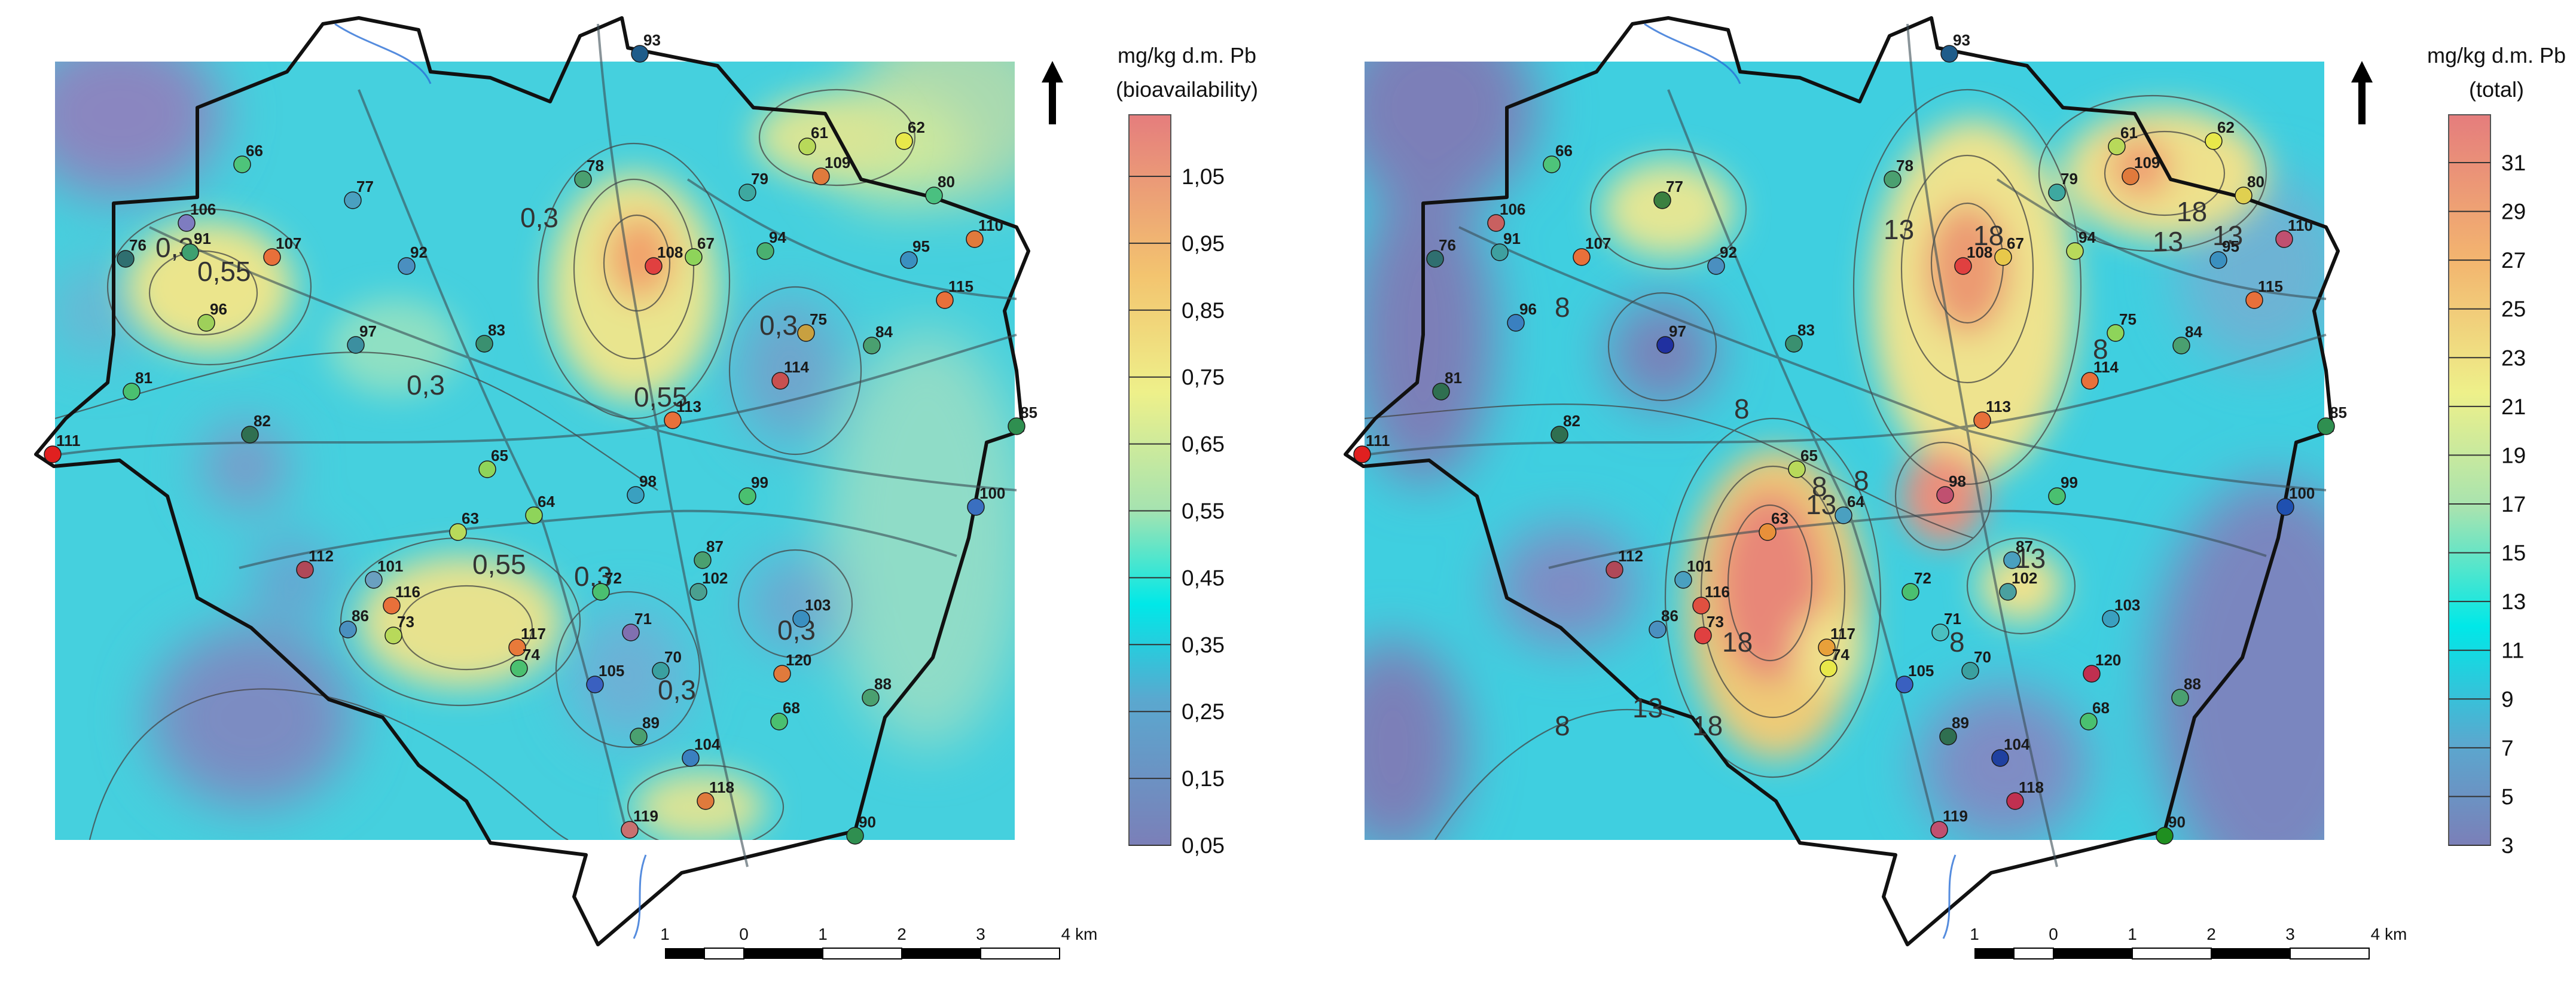 The image size is (2576, 984). What do you see at coordinates (496, 330) in the screenshot?
I see `site-number: 83` at bounding box center [496, 330].